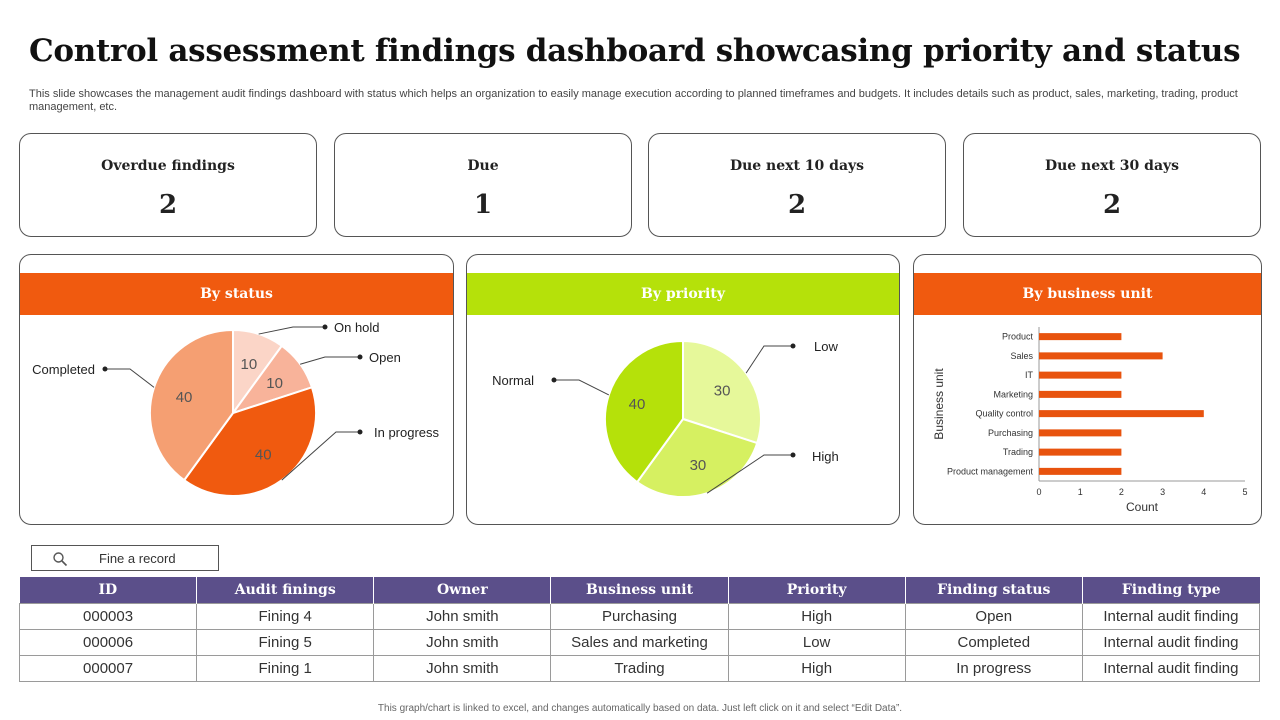 The width and height of the screenshot is (1280, 720). What do you see at coordinates (994, 590) in the screenshot?
I see `column-header-finding-status: Finding status` at bounding box center [994, 590].